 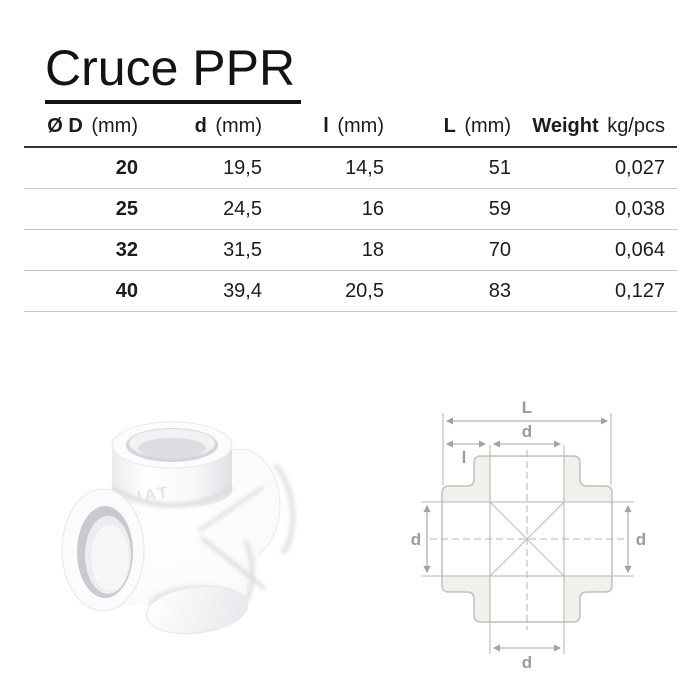 What do you see at coordinates (447, 209) in the screenshot?
I see `table-cell: 59` at bounding box center [447, 209].